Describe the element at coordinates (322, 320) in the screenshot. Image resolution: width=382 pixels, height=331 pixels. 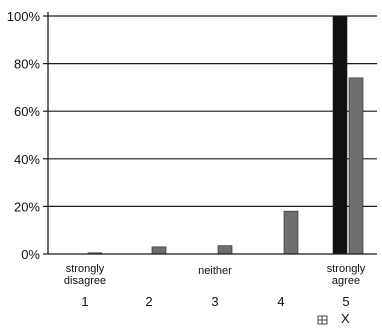
I see `axis-mark-icon` at that location.